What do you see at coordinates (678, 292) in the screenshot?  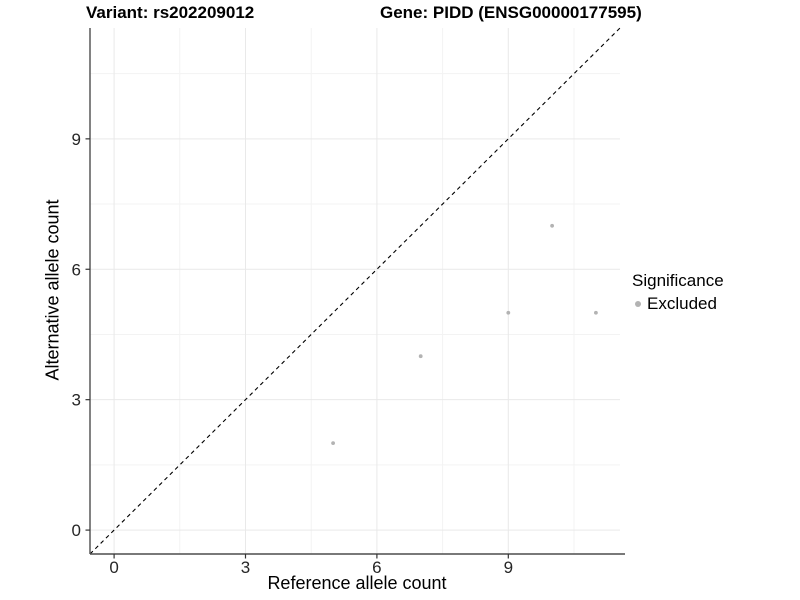 I see `legend: Significance Excluded` at bounding box center [678, 292].